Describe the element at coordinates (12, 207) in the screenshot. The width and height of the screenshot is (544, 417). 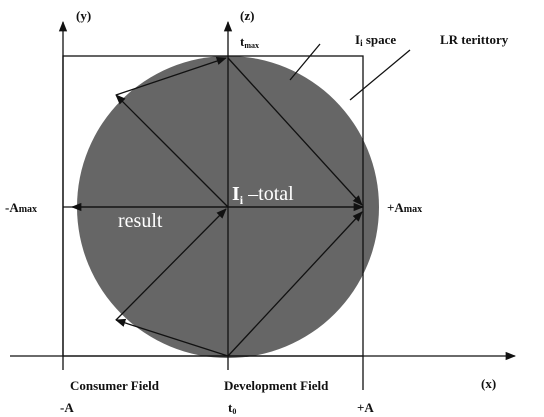
I see `label-main: -A` at that location.